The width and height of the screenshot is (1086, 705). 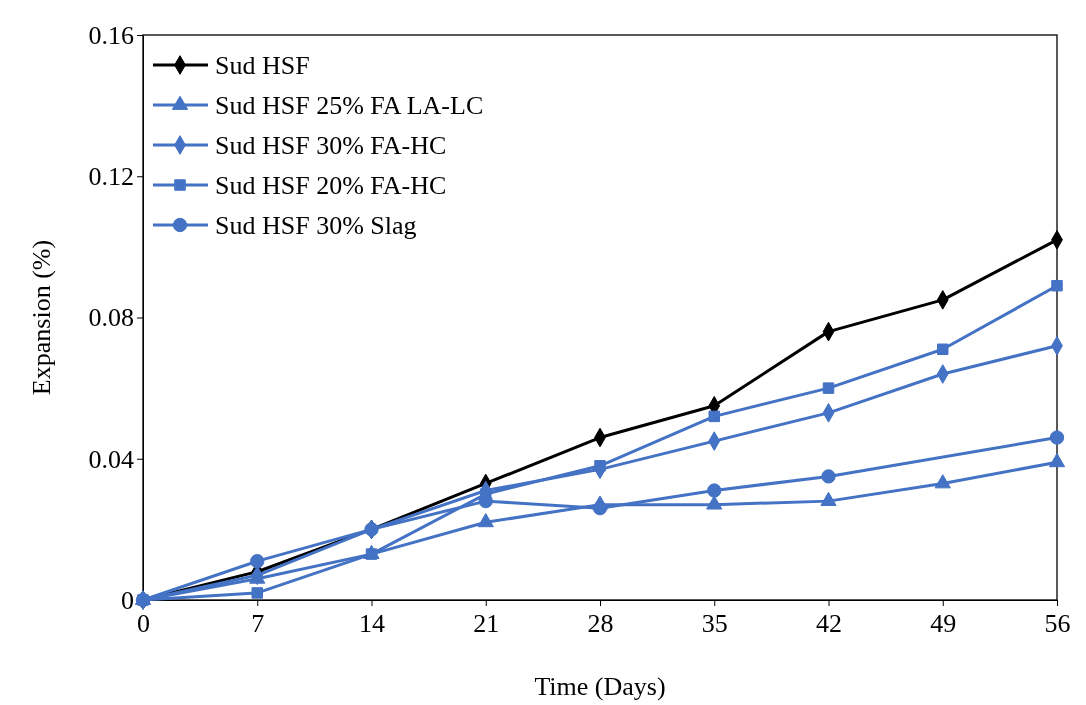 What do you see at coordinates (943, 624) in the screenshot?
I see `x-tick-label: 49` at bounding box center [943, 624].